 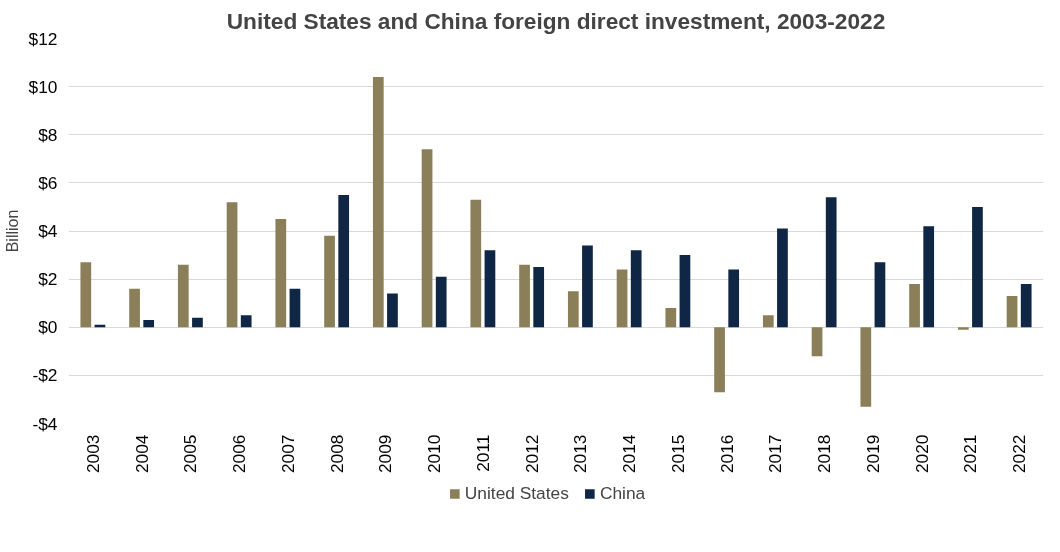 I want to click on x-tick-label: 2012, so click(x=531, y=454).